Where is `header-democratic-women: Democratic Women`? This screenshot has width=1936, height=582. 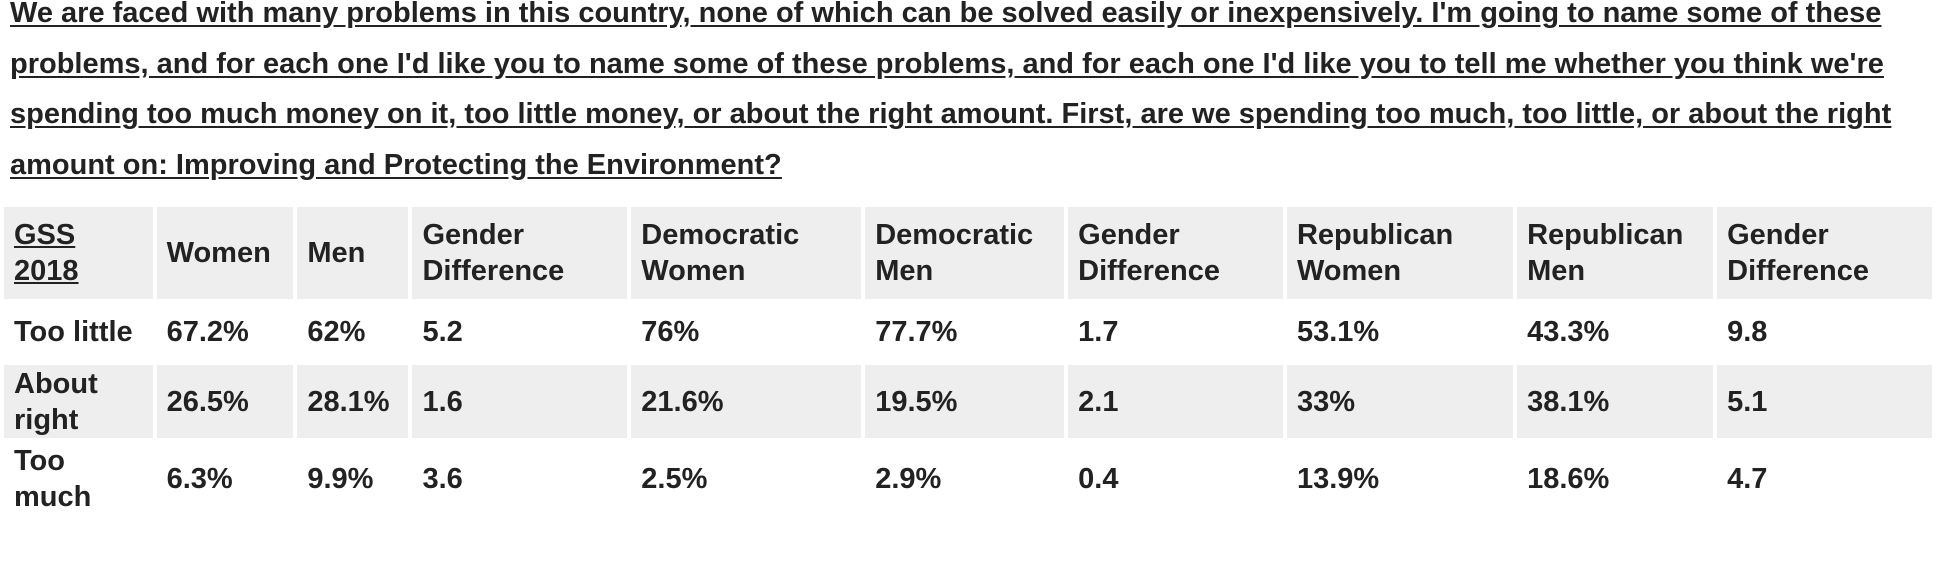
header-democratic-women: Democratic Women is located at coordinates (746, 253).